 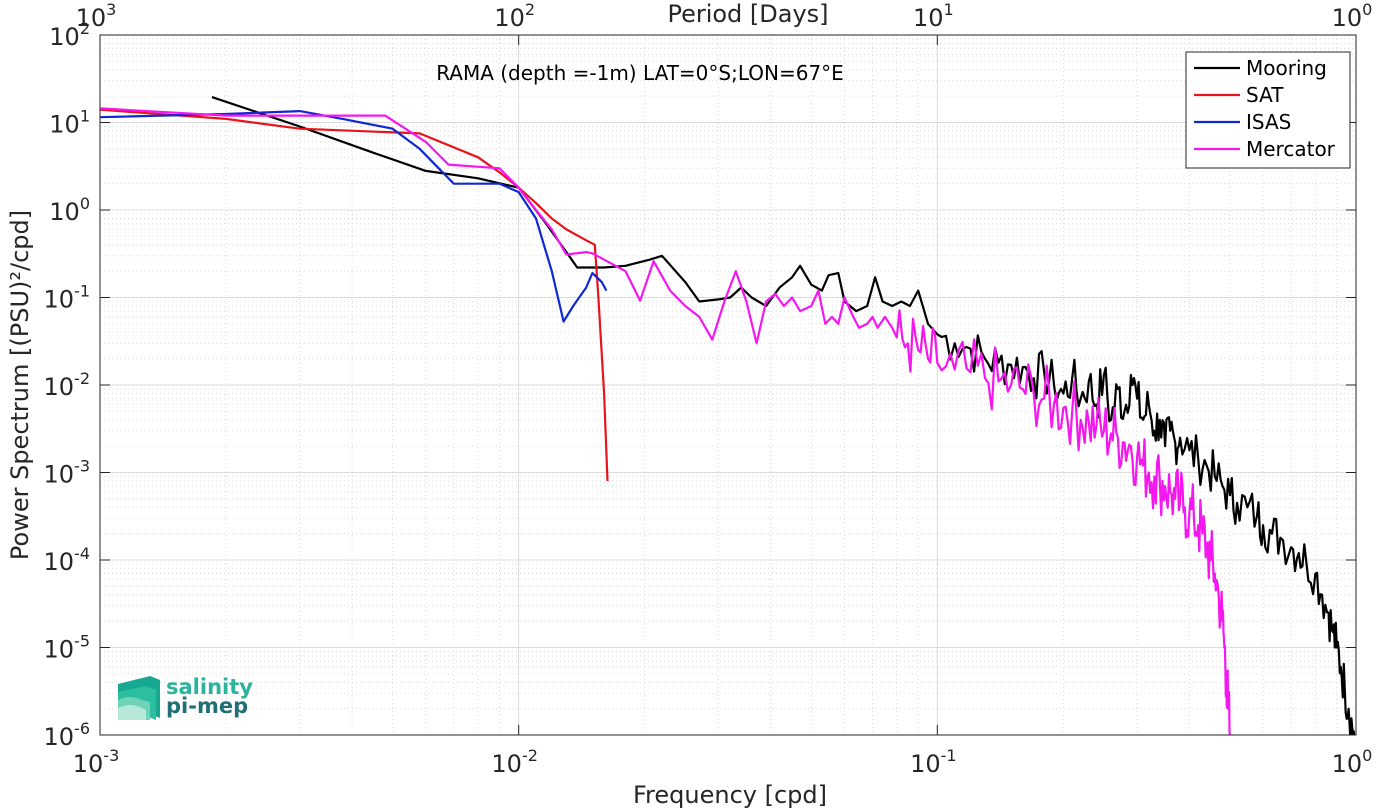 What do you see at coordinates (747, 14) in the screenshot?
I see `top-axis-label: Period [Days]` at bounding box center [747, 14].